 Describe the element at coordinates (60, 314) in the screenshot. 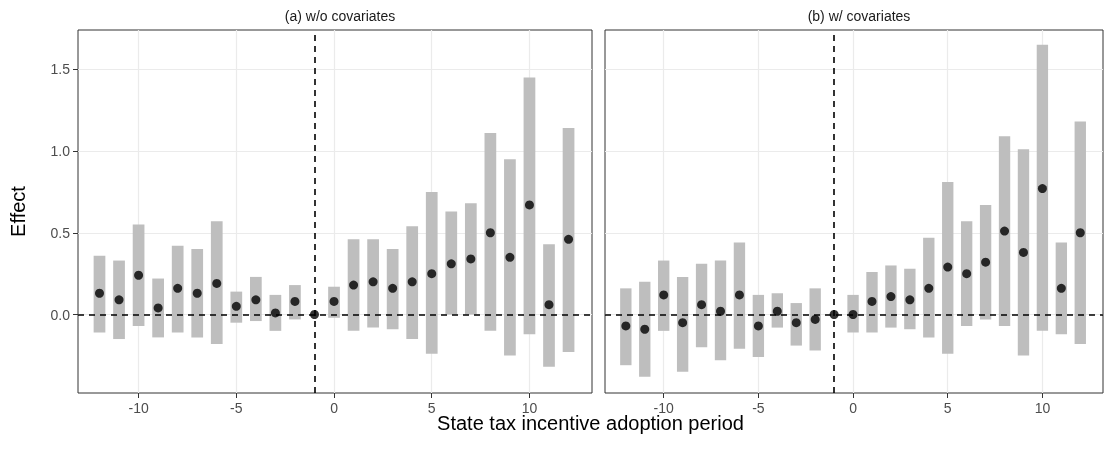

I see `y-tick-label: 0.0` at that location.